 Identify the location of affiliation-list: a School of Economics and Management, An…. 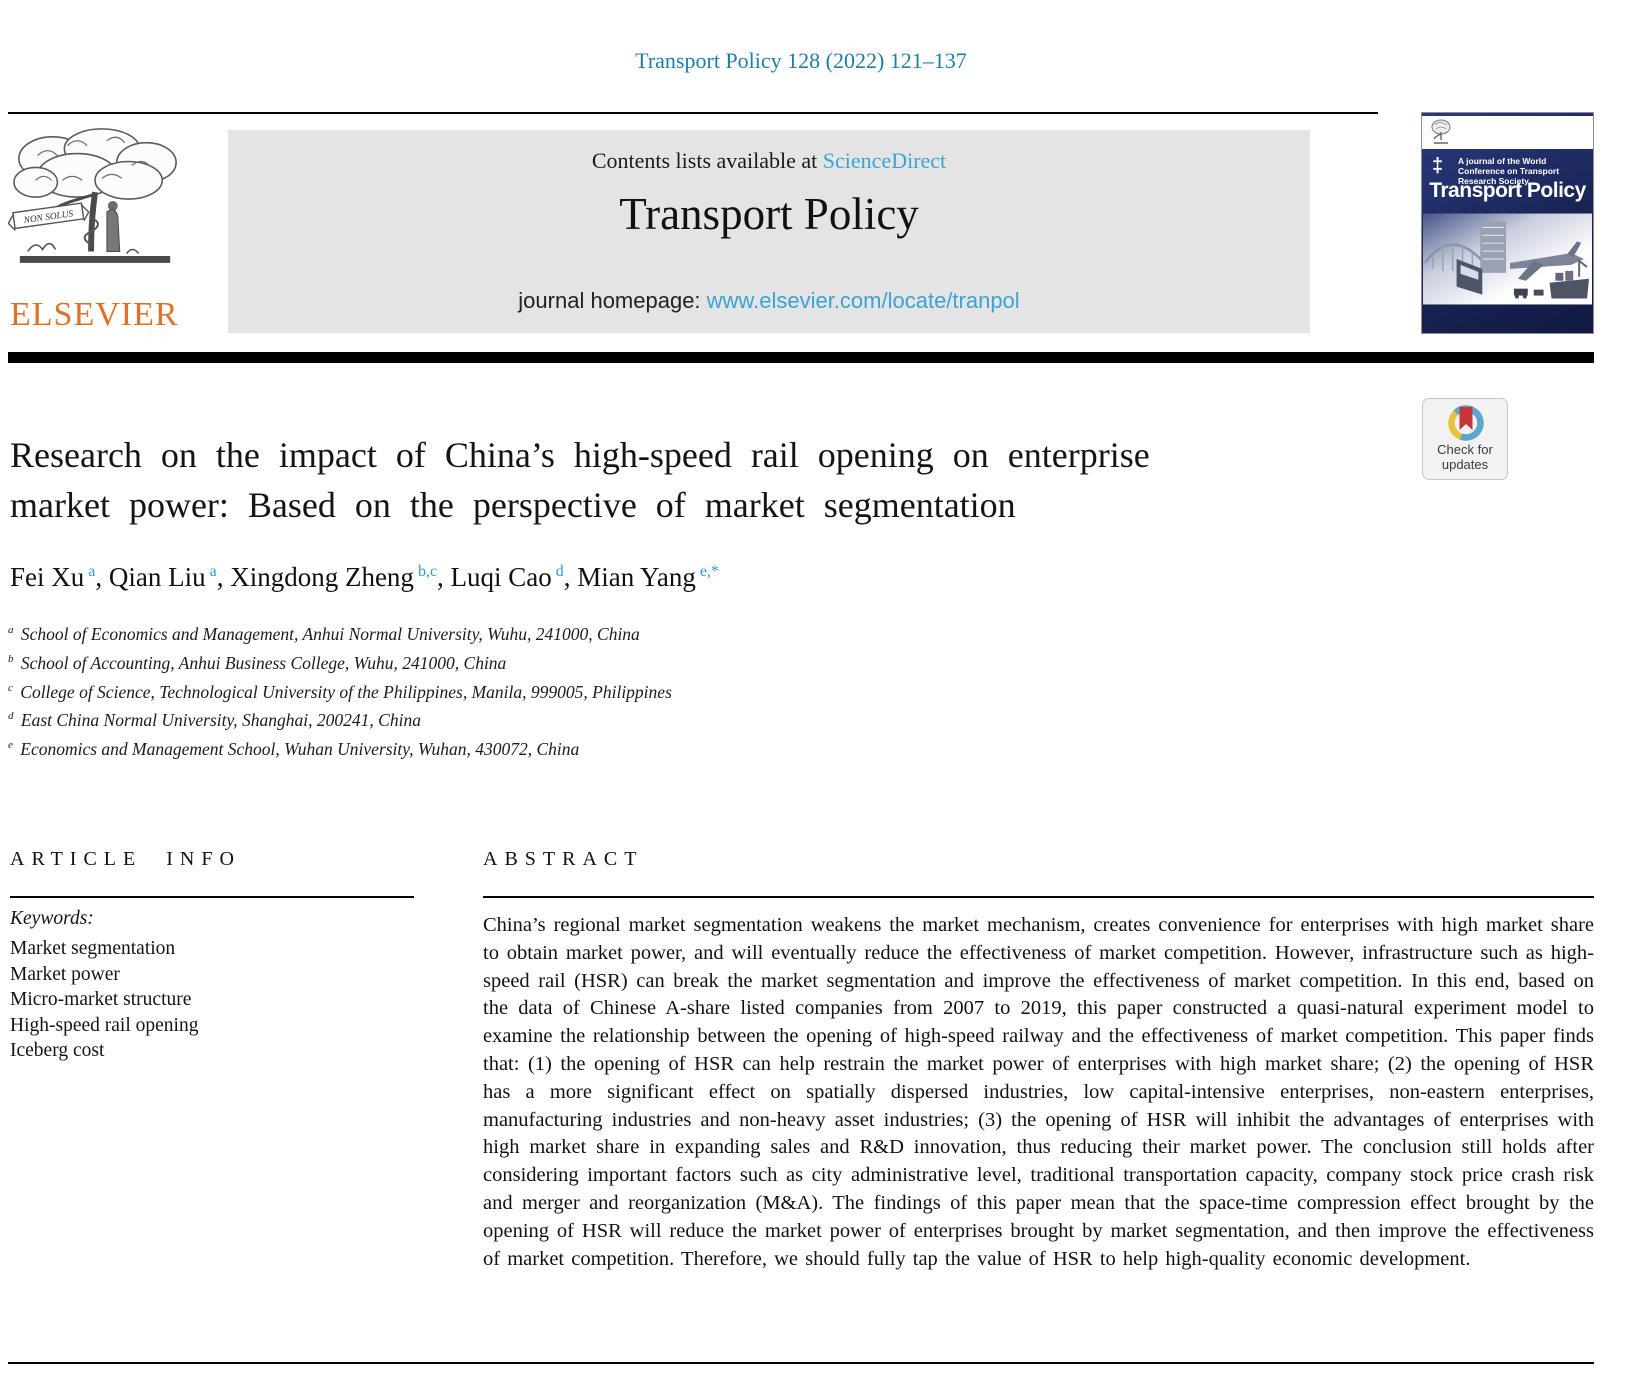
(458, 690).